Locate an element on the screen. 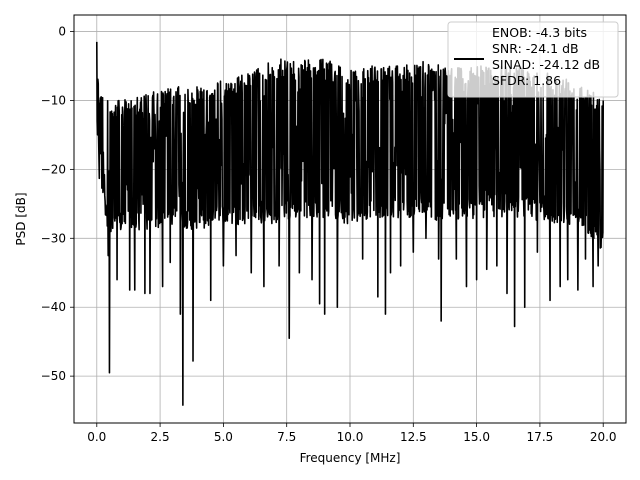 The width and height of the screenshot is (640, 480). x-tick-label: 2.5 is located at coordinates (160, 437).